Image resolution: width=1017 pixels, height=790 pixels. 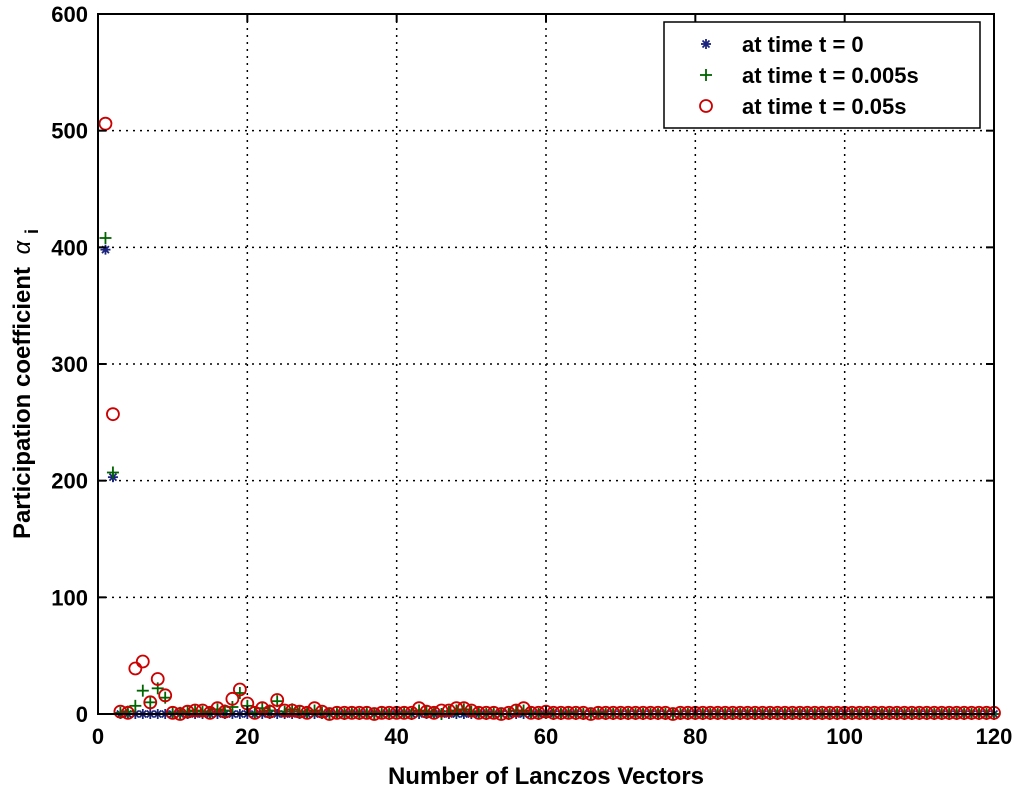 I want to click on y-tick-label: 500, so click(x=69, y=131).